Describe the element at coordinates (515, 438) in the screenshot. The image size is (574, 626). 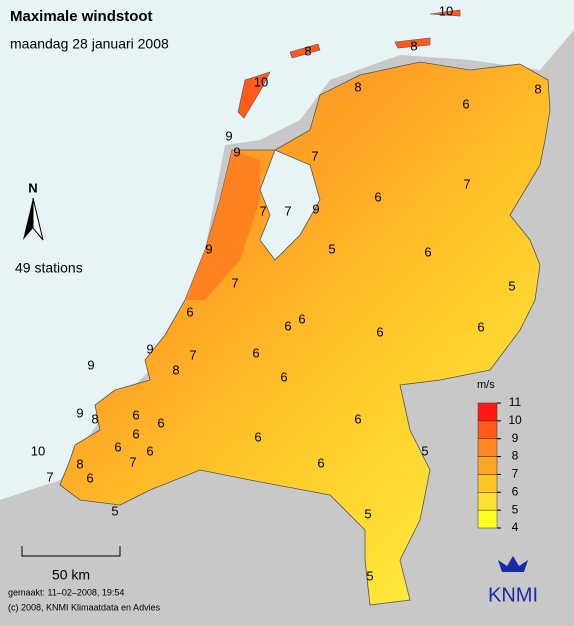
I see `legend-label: 9` at that location.